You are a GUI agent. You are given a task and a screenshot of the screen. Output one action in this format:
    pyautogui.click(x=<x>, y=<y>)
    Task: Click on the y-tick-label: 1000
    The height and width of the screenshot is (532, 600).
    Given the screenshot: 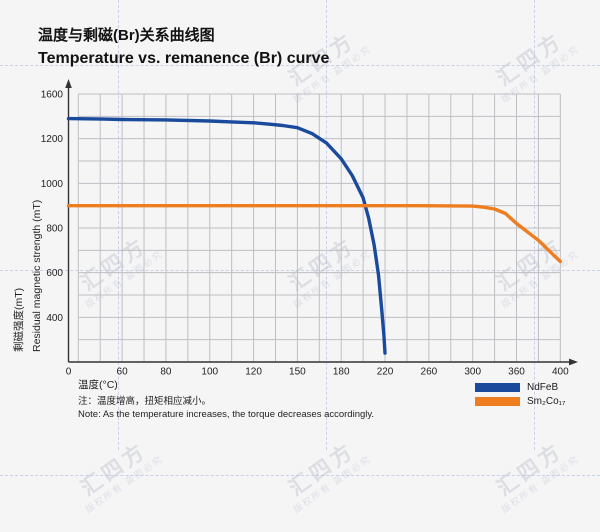 What is the action you would take?
    pyautogui.click(x=52, y=184)
    